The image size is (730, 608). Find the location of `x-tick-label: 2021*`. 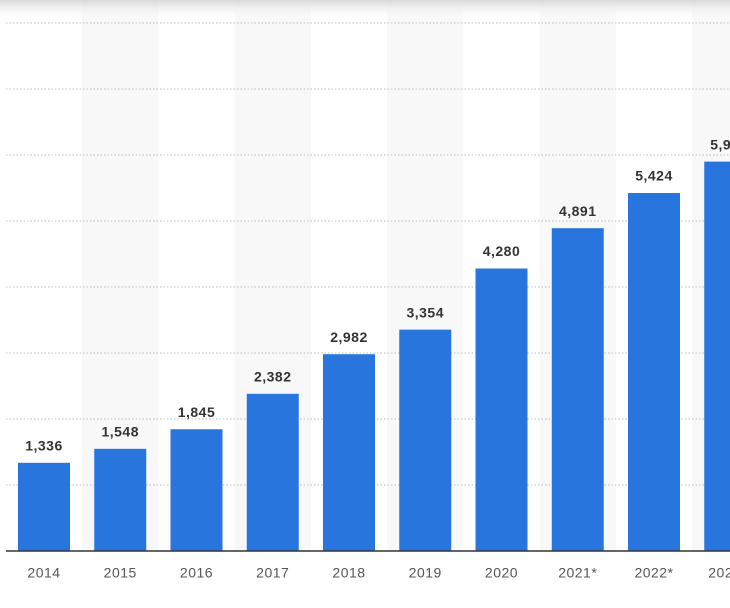

x-tick-label: 2021* is located at coordinates (577, 573).